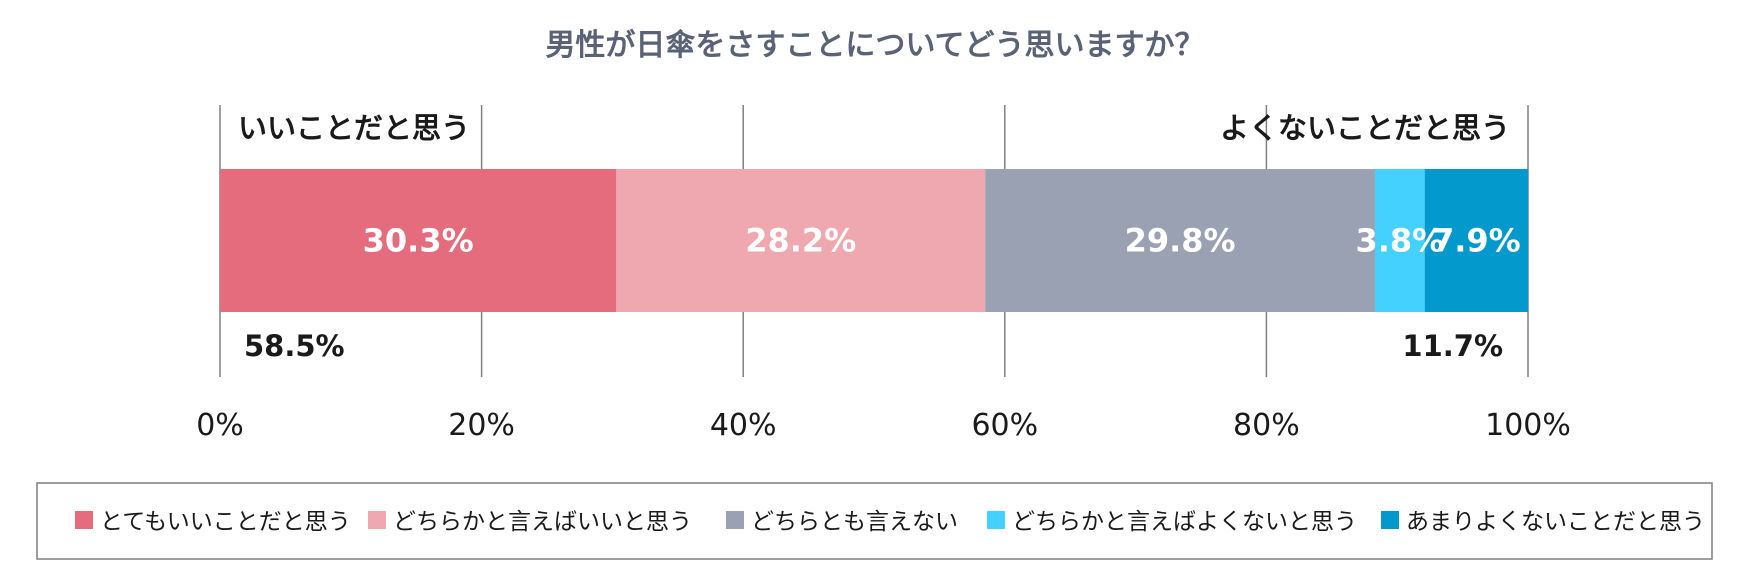 The image size is (1750, 581). What do you see at coordinates (1555, 522) in the screenshot?
I see `legend-label: あまりよくないことだと思う` at bounding box center [1555, 522].